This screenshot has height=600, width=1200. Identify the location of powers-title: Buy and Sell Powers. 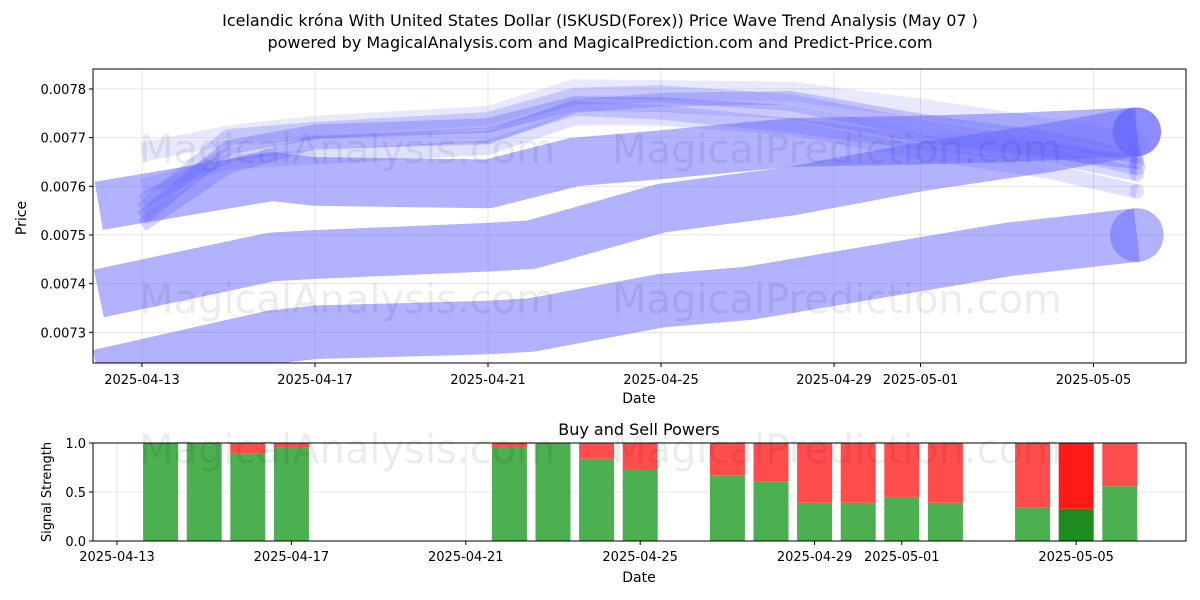
(639, 429).